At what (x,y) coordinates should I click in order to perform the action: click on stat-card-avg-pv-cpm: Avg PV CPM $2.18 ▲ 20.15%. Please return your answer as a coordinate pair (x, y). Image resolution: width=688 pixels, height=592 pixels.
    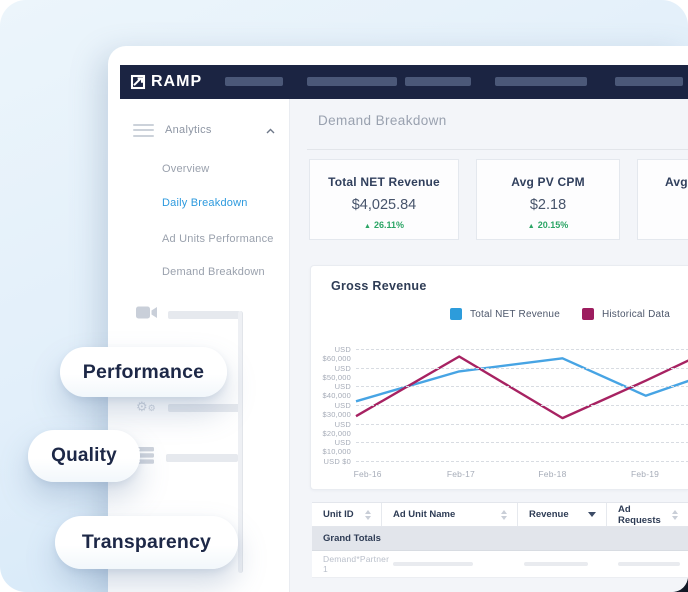
    Looking at the image, I should click on (548, 199).